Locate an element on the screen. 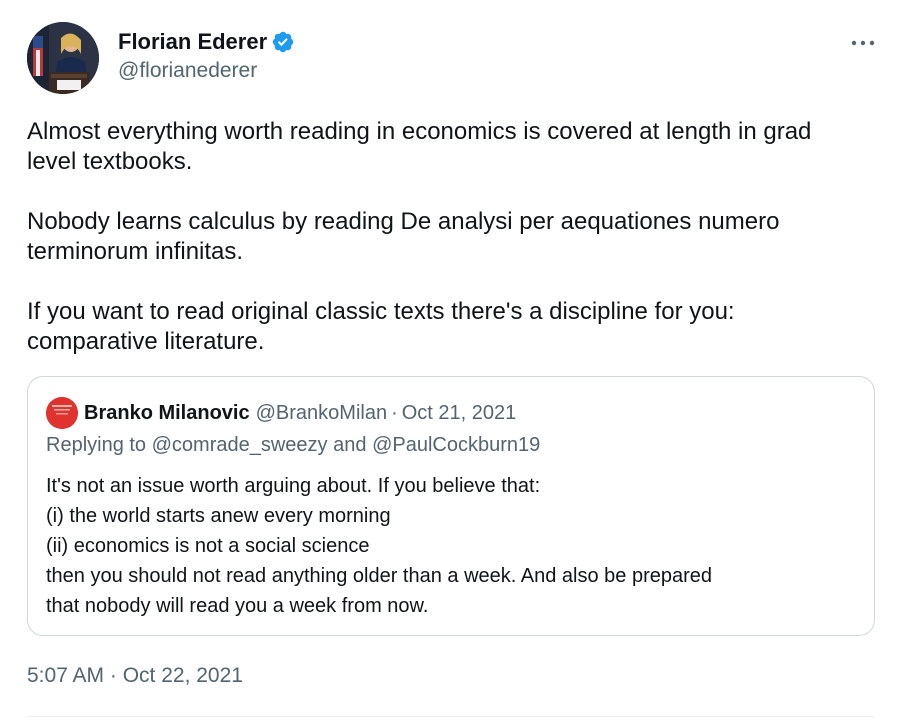 Image resolution: width=898 pixels, height=724 pixels. quoted-author-name: Branko Milanovic is located at coordinates (167, 412).